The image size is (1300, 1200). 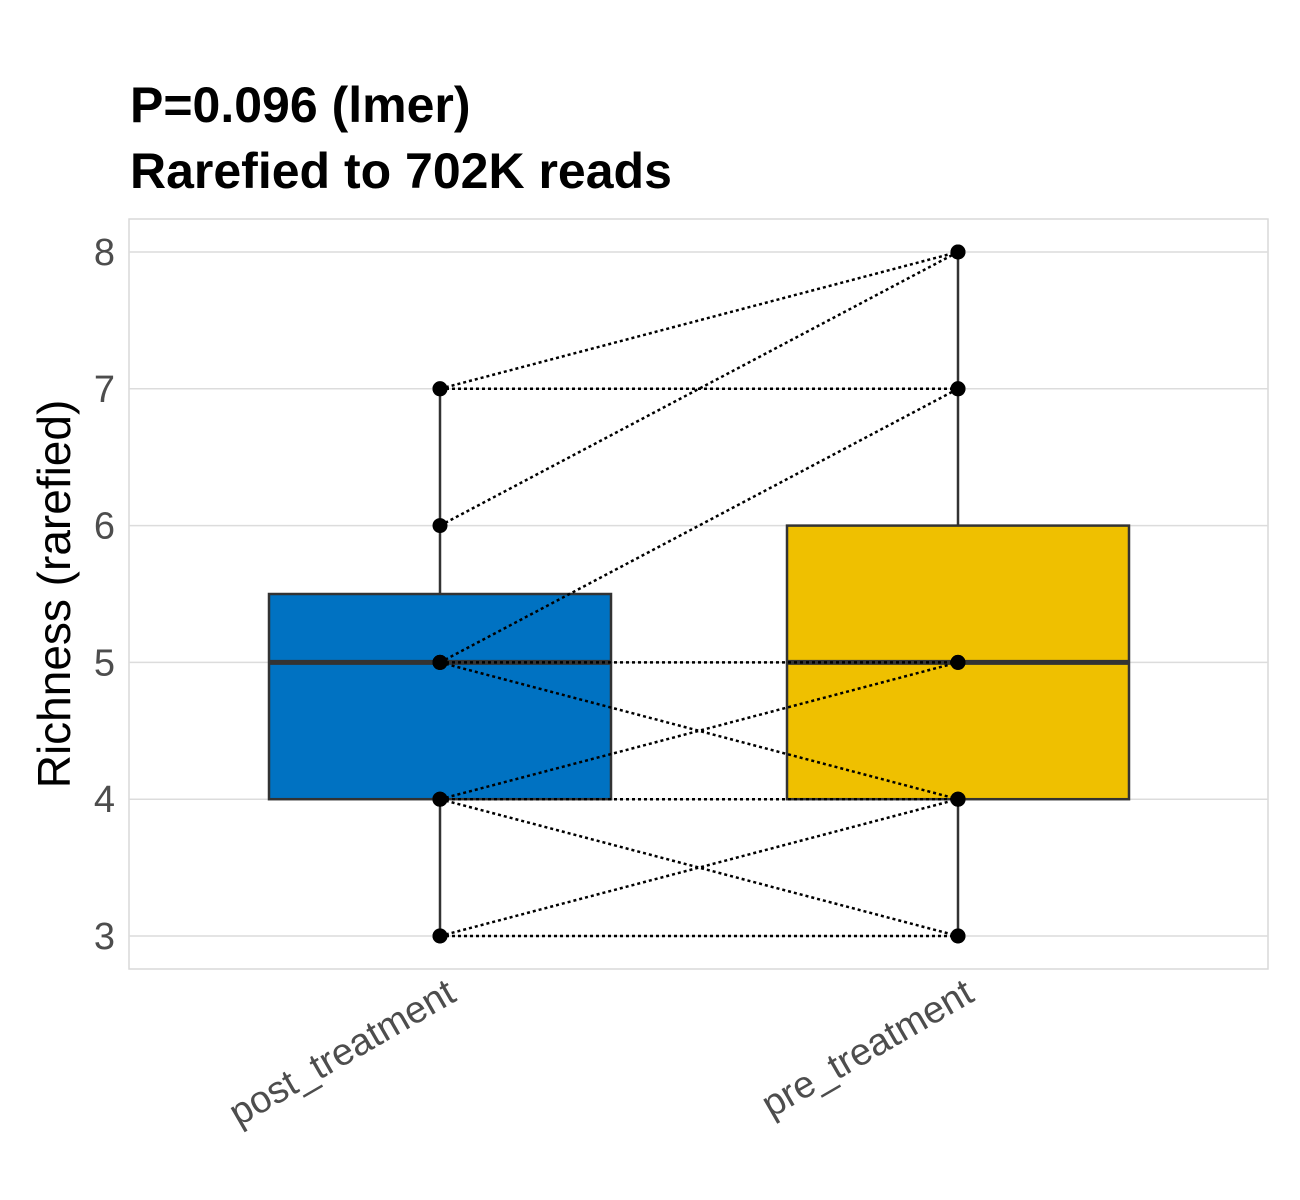 What do you see at coordinates (54, 594) in the screenshot?
I see `y-axis-label: Richness (rarefied)` at bounding box center [54, 594].